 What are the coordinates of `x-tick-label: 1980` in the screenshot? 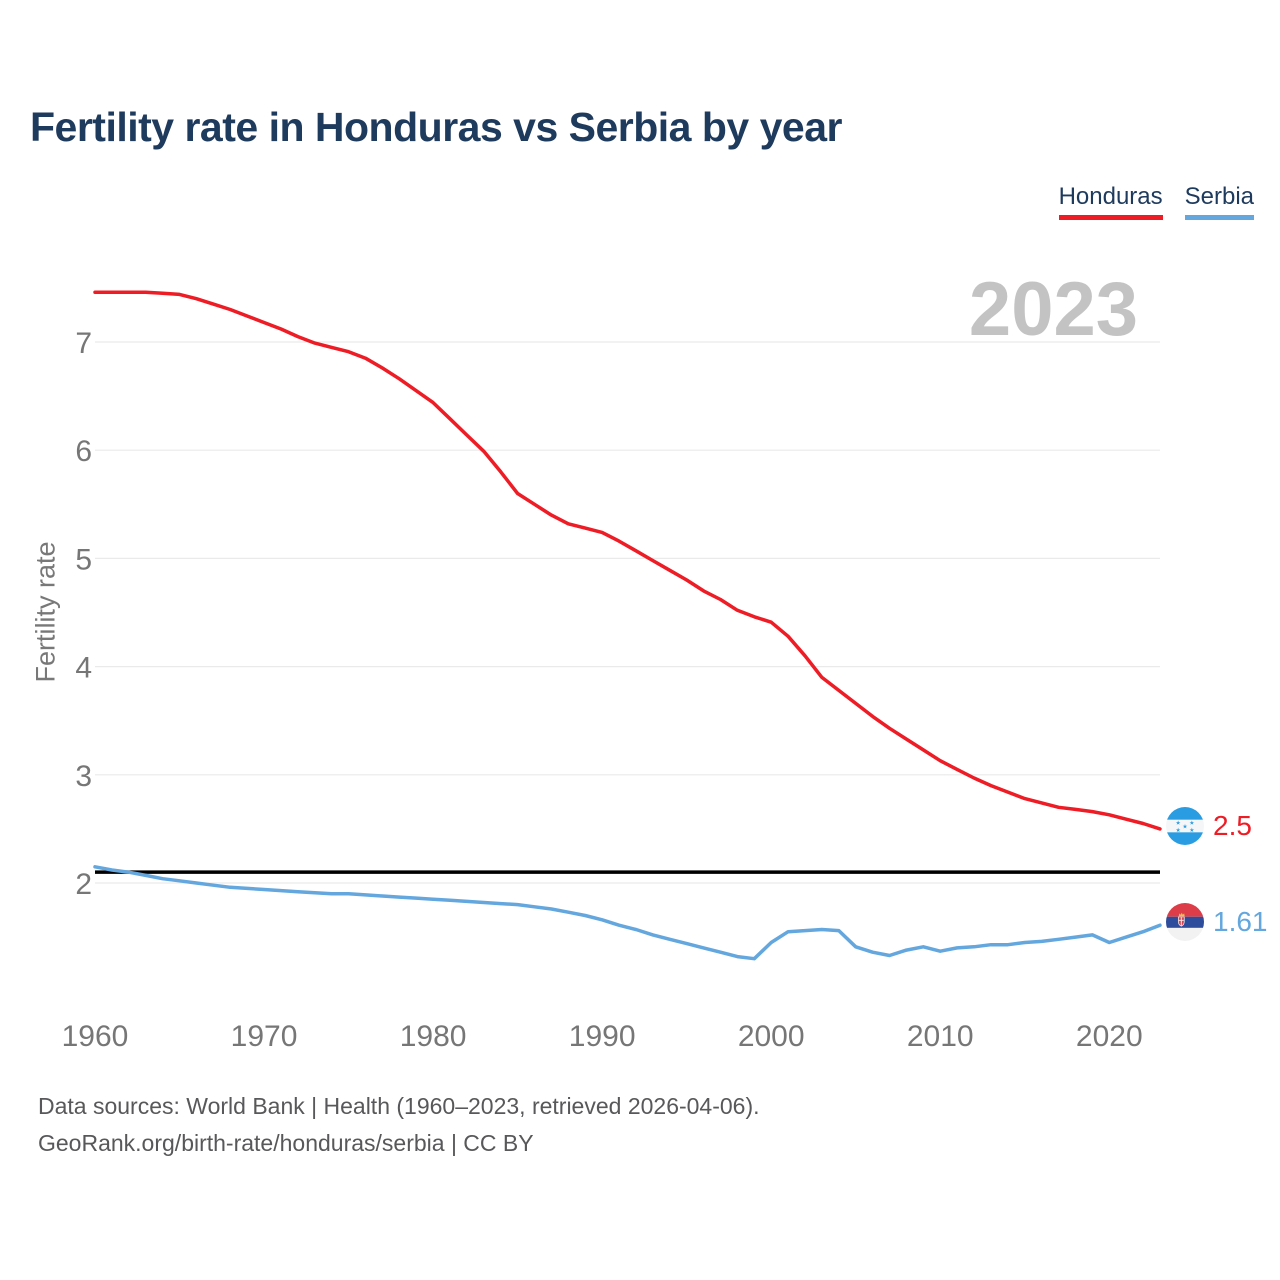 It's located at (433, 1036).